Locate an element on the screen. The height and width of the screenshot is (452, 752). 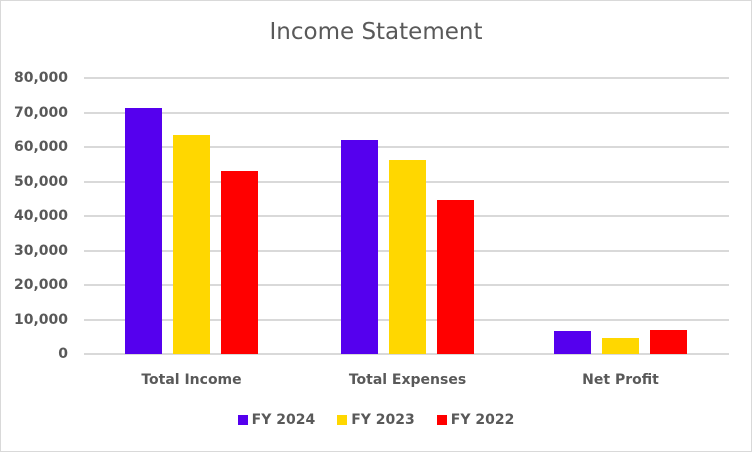
legend: FY 2024 FY 2023 FY 2022 is located at coordinates (376, 420).